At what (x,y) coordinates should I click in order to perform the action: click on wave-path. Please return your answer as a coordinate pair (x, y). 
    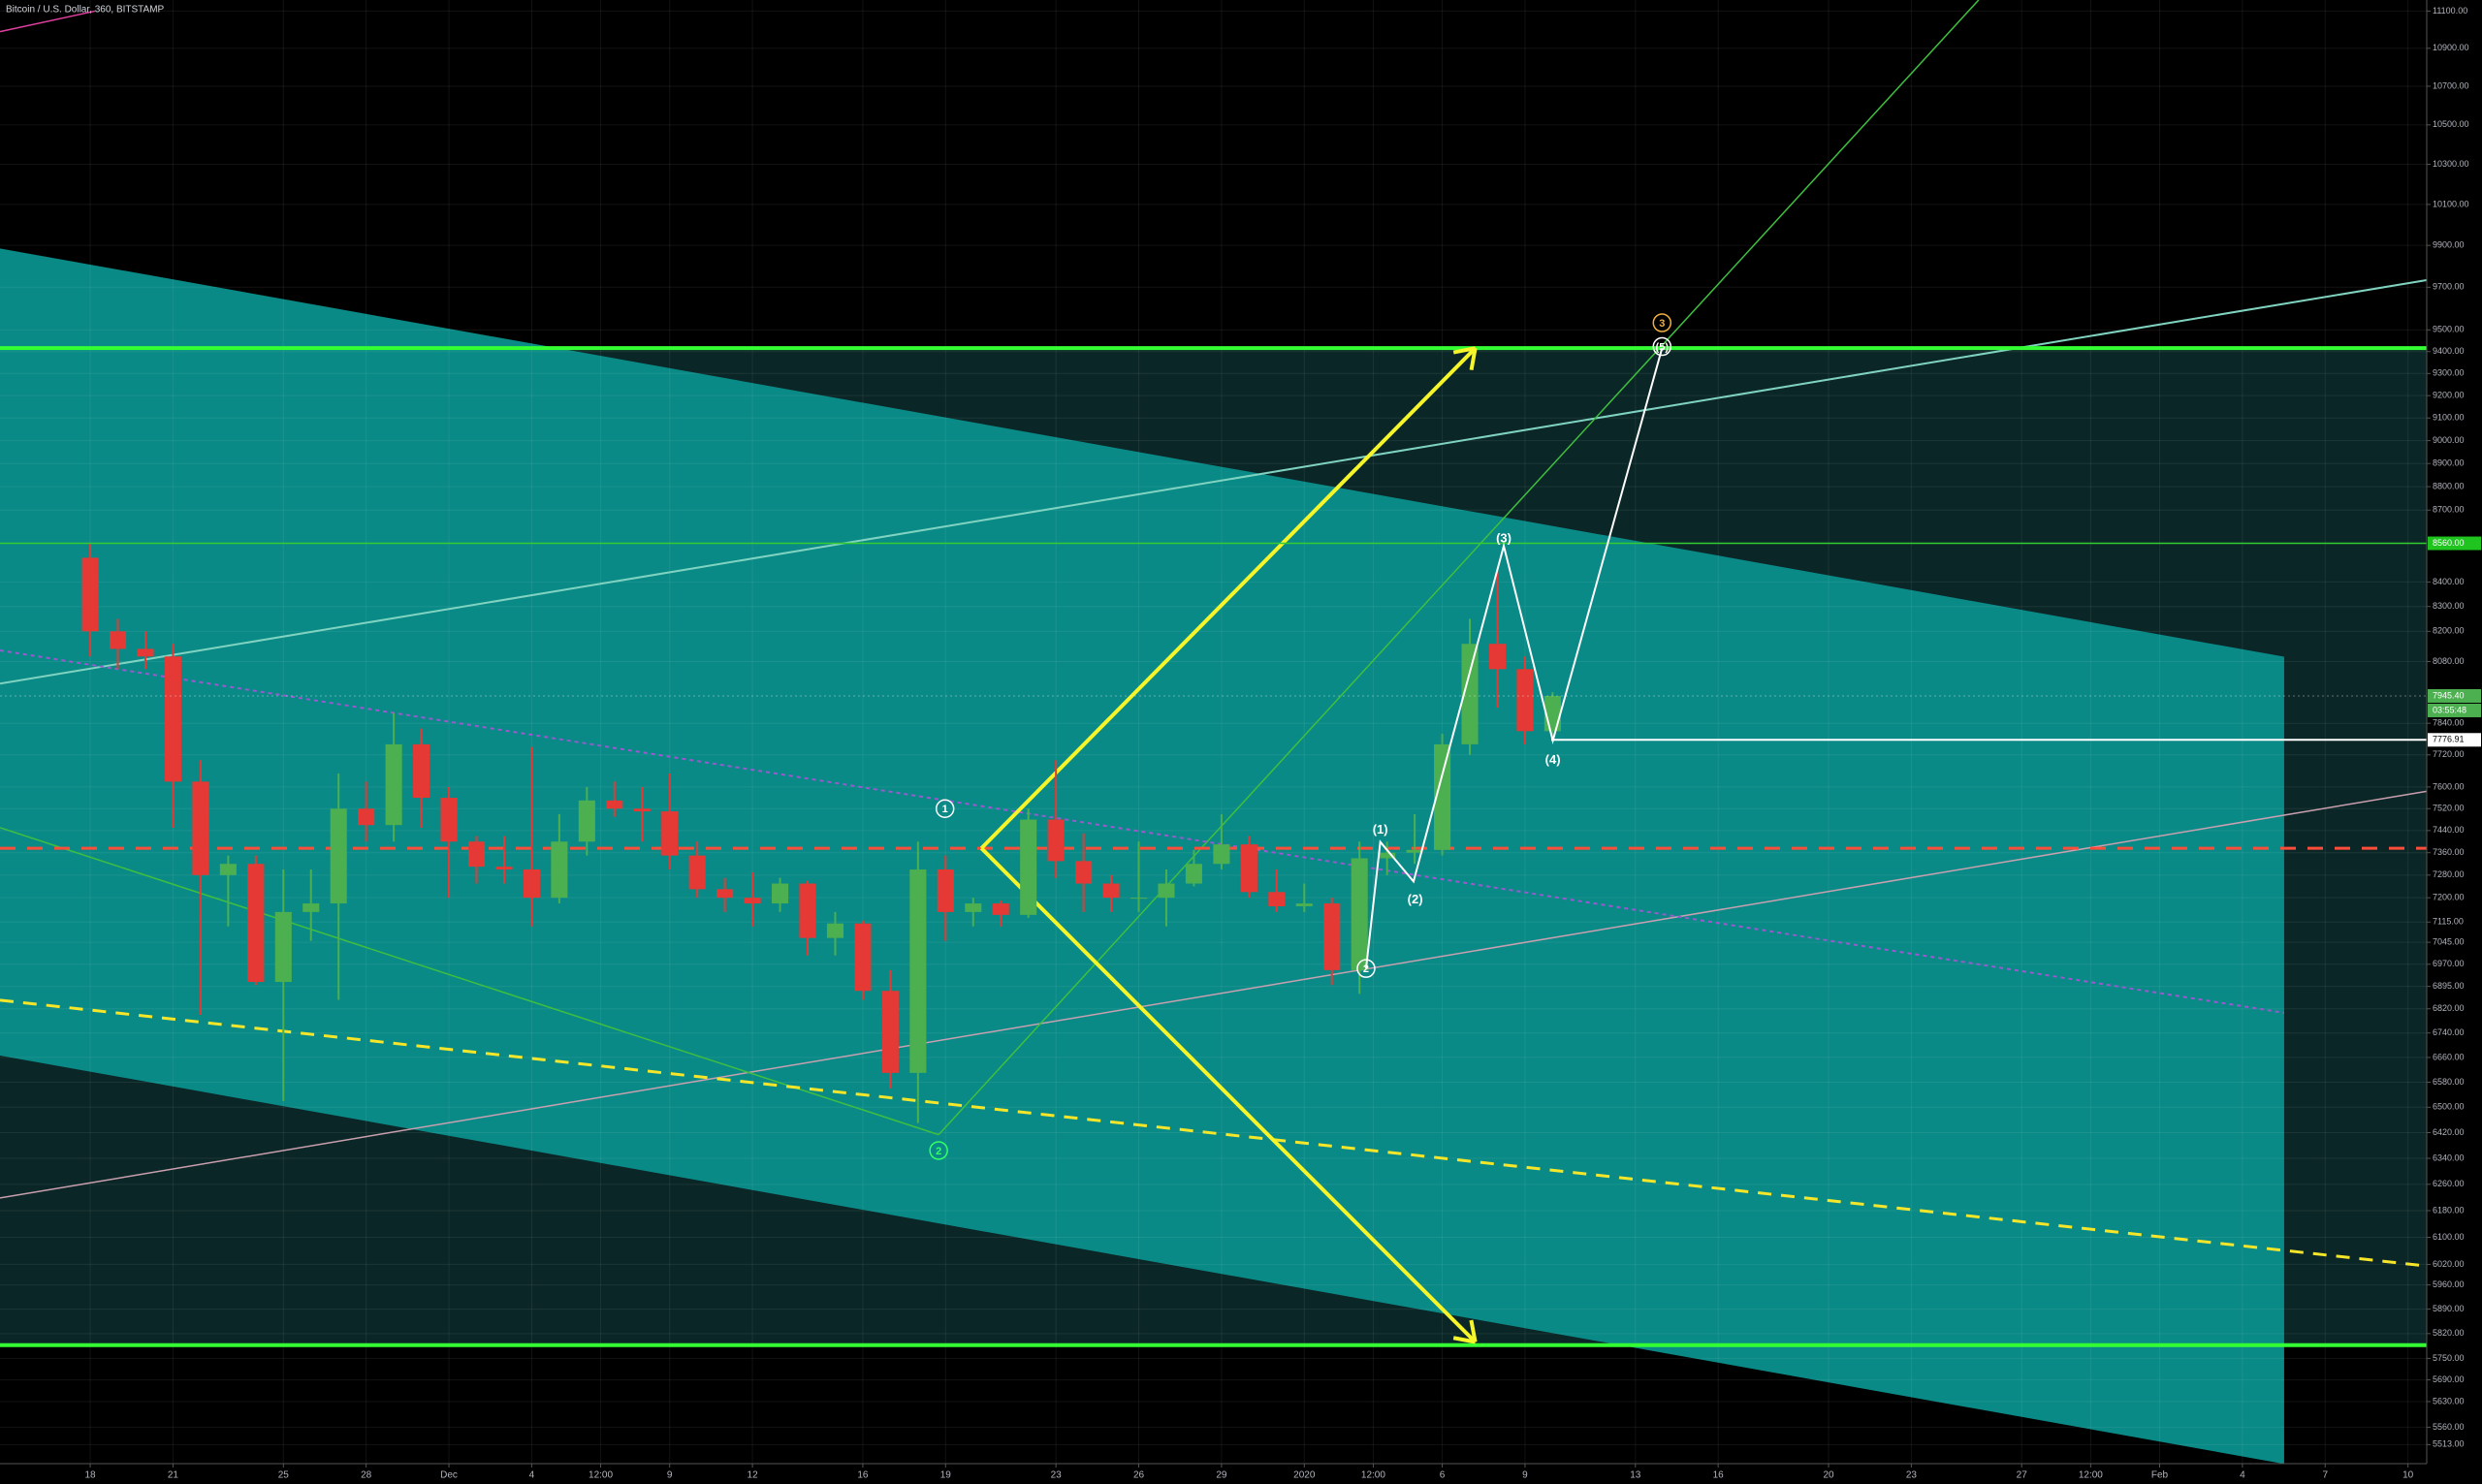
    Looking at the image, I should click on (1514, 658).